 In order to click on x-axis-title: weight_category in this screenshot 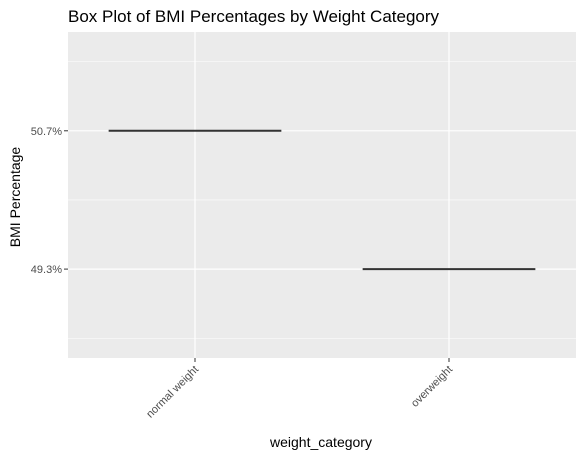, I will do `click(320, 442)`.